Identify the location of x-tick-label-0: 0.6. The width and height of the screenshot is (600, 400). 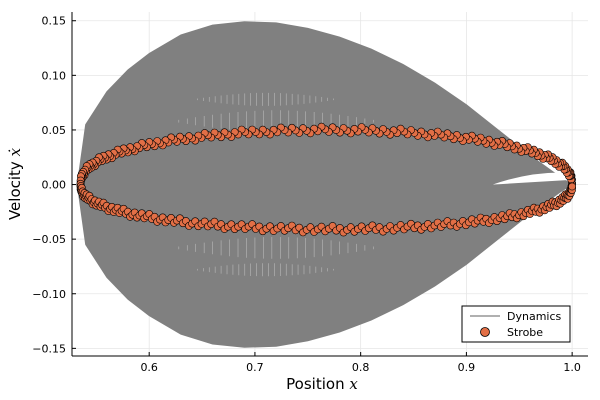
(149, 367).